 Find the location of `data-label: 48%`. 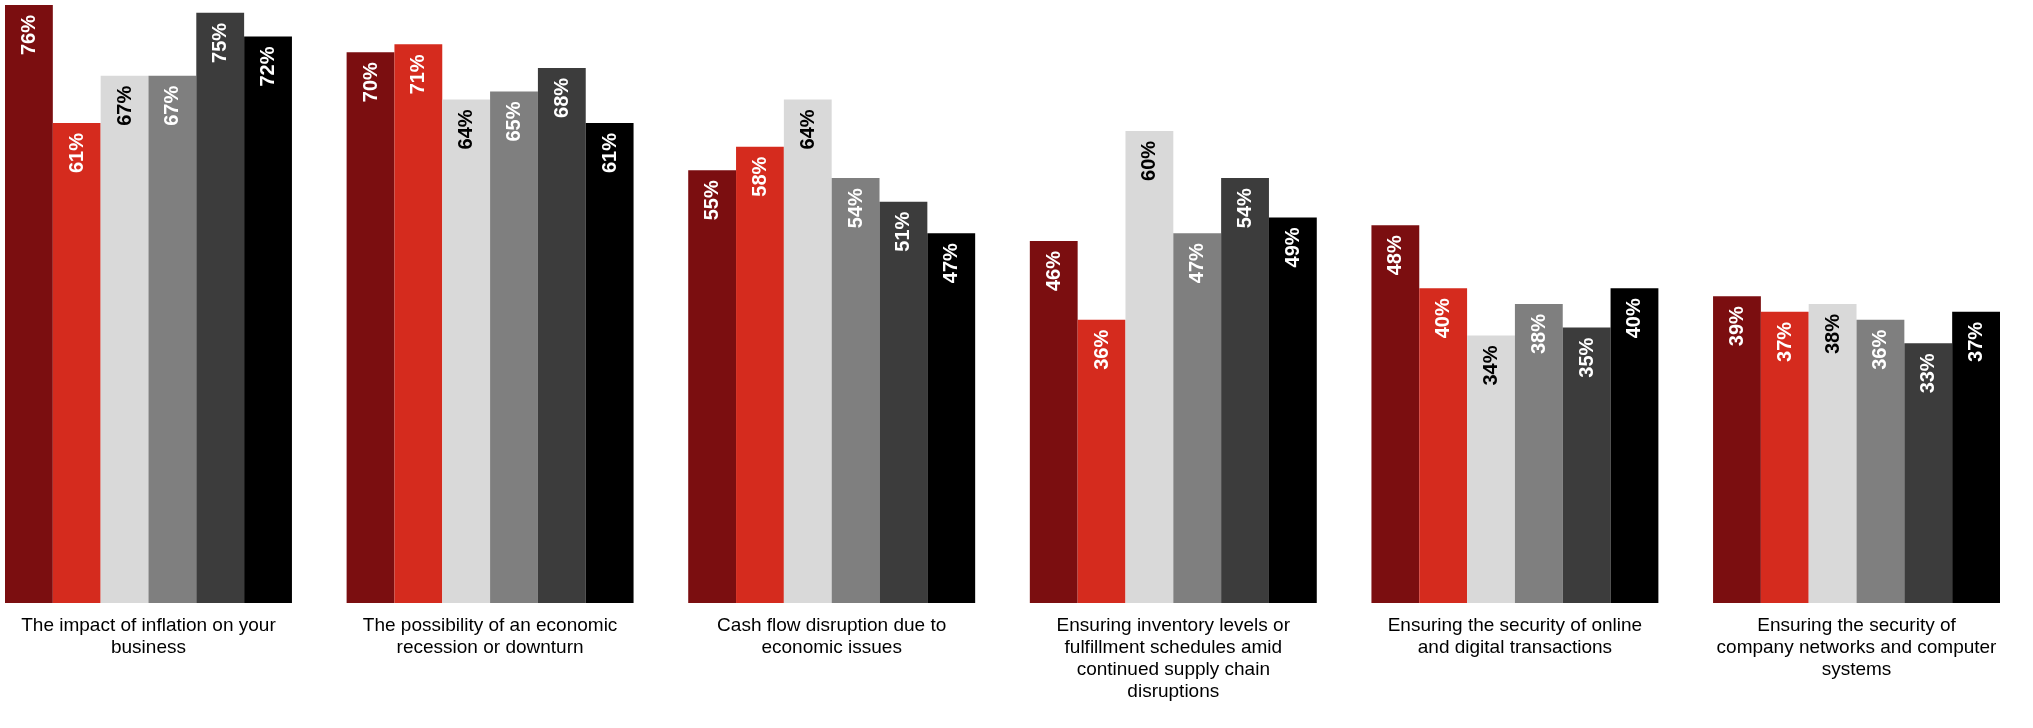

data-label: 48% is located at coordinates (1394, 255).